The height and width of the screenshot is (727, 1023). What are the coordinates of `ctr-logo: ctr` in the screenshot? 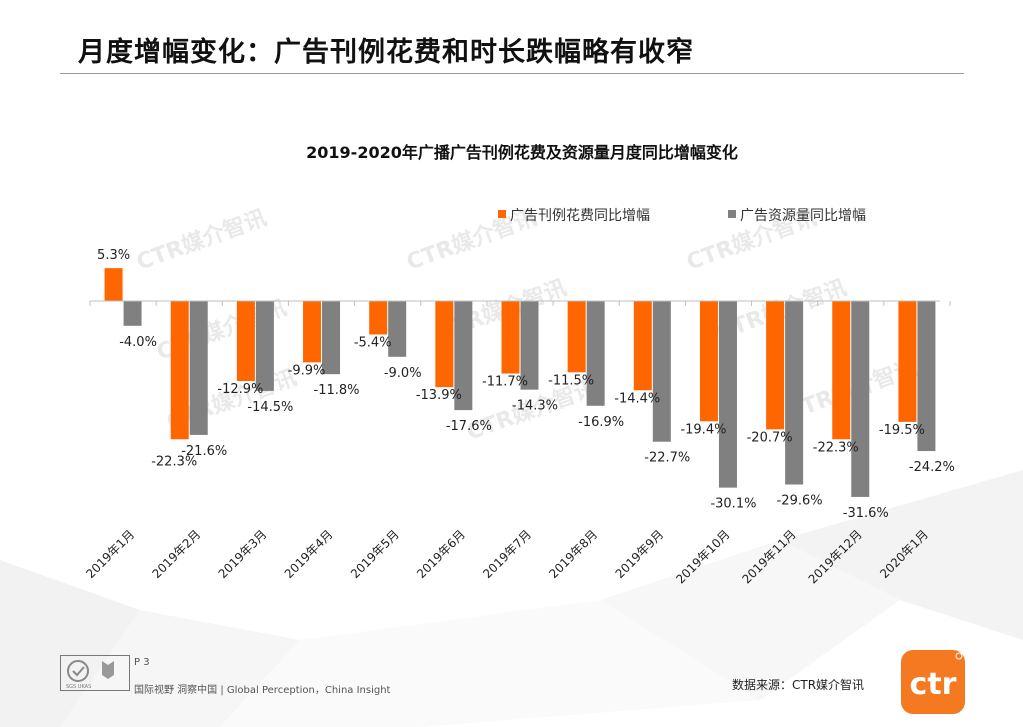 It's located at (933, 682).